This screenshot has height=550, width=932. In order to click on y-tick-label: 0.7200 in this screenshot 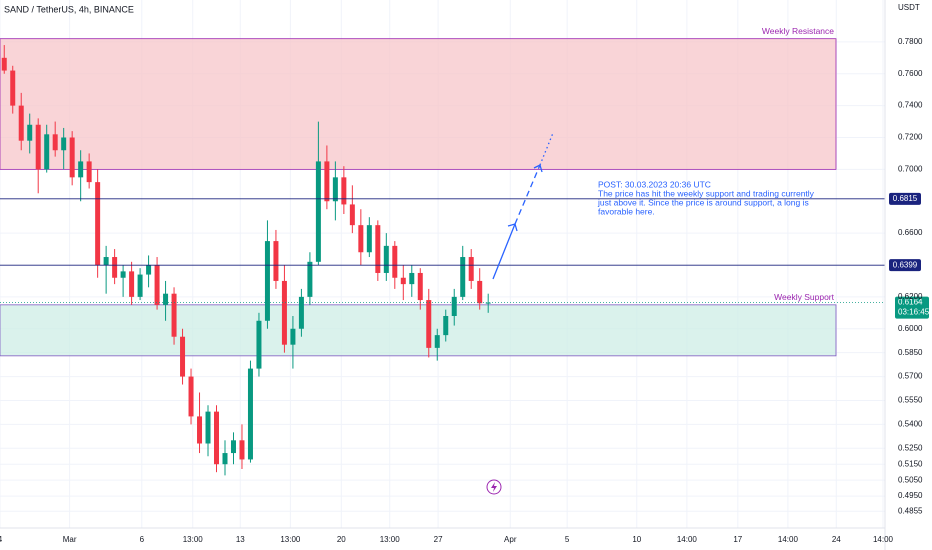, I will do `click(910, 137)`.